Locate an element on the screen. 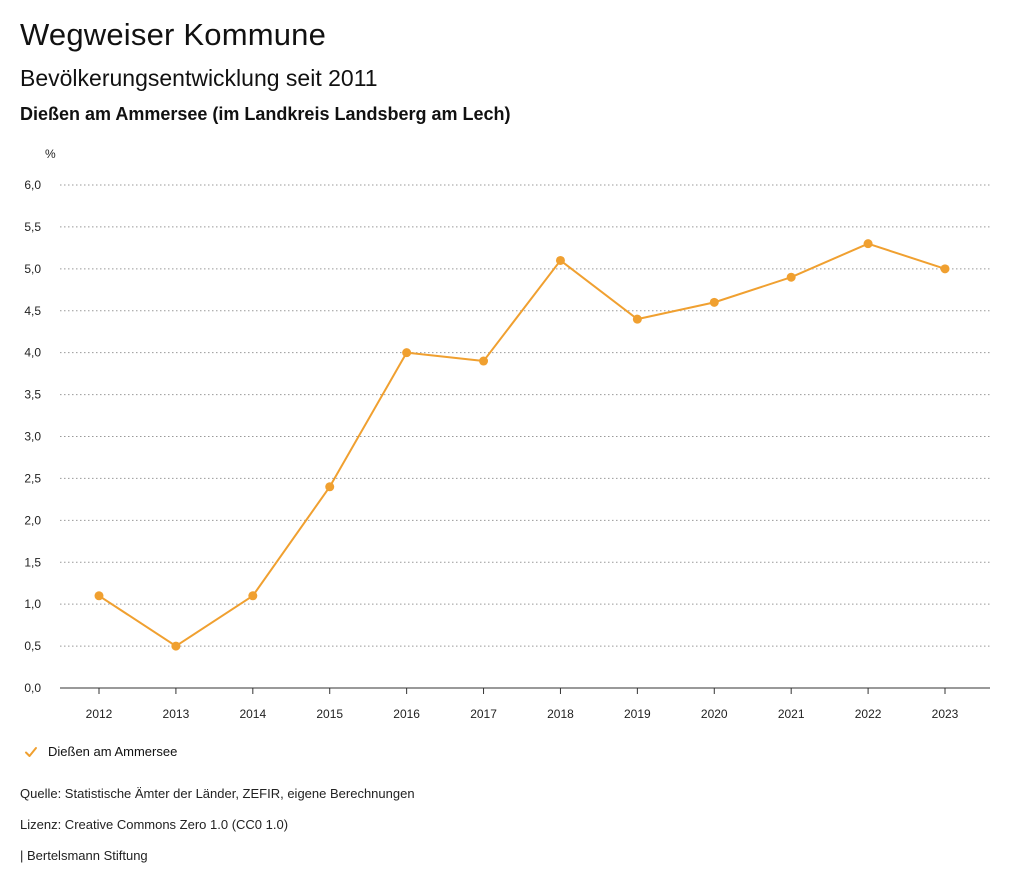 The width and height of the screenshot is (1024, 888). legend-label: Dießen am Ammersee is located at coordinates (113, 751).